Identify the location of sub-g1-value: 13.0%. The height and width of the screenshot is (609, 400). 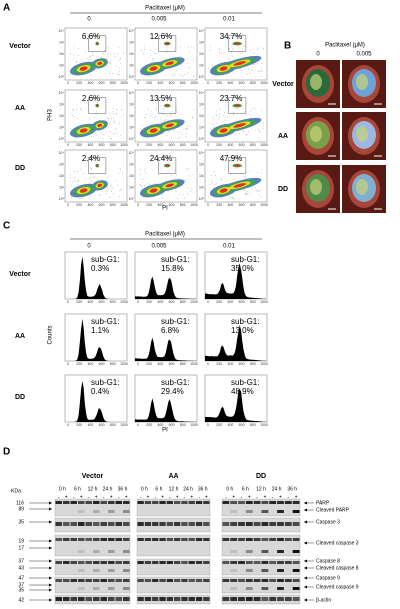
(242, 330).